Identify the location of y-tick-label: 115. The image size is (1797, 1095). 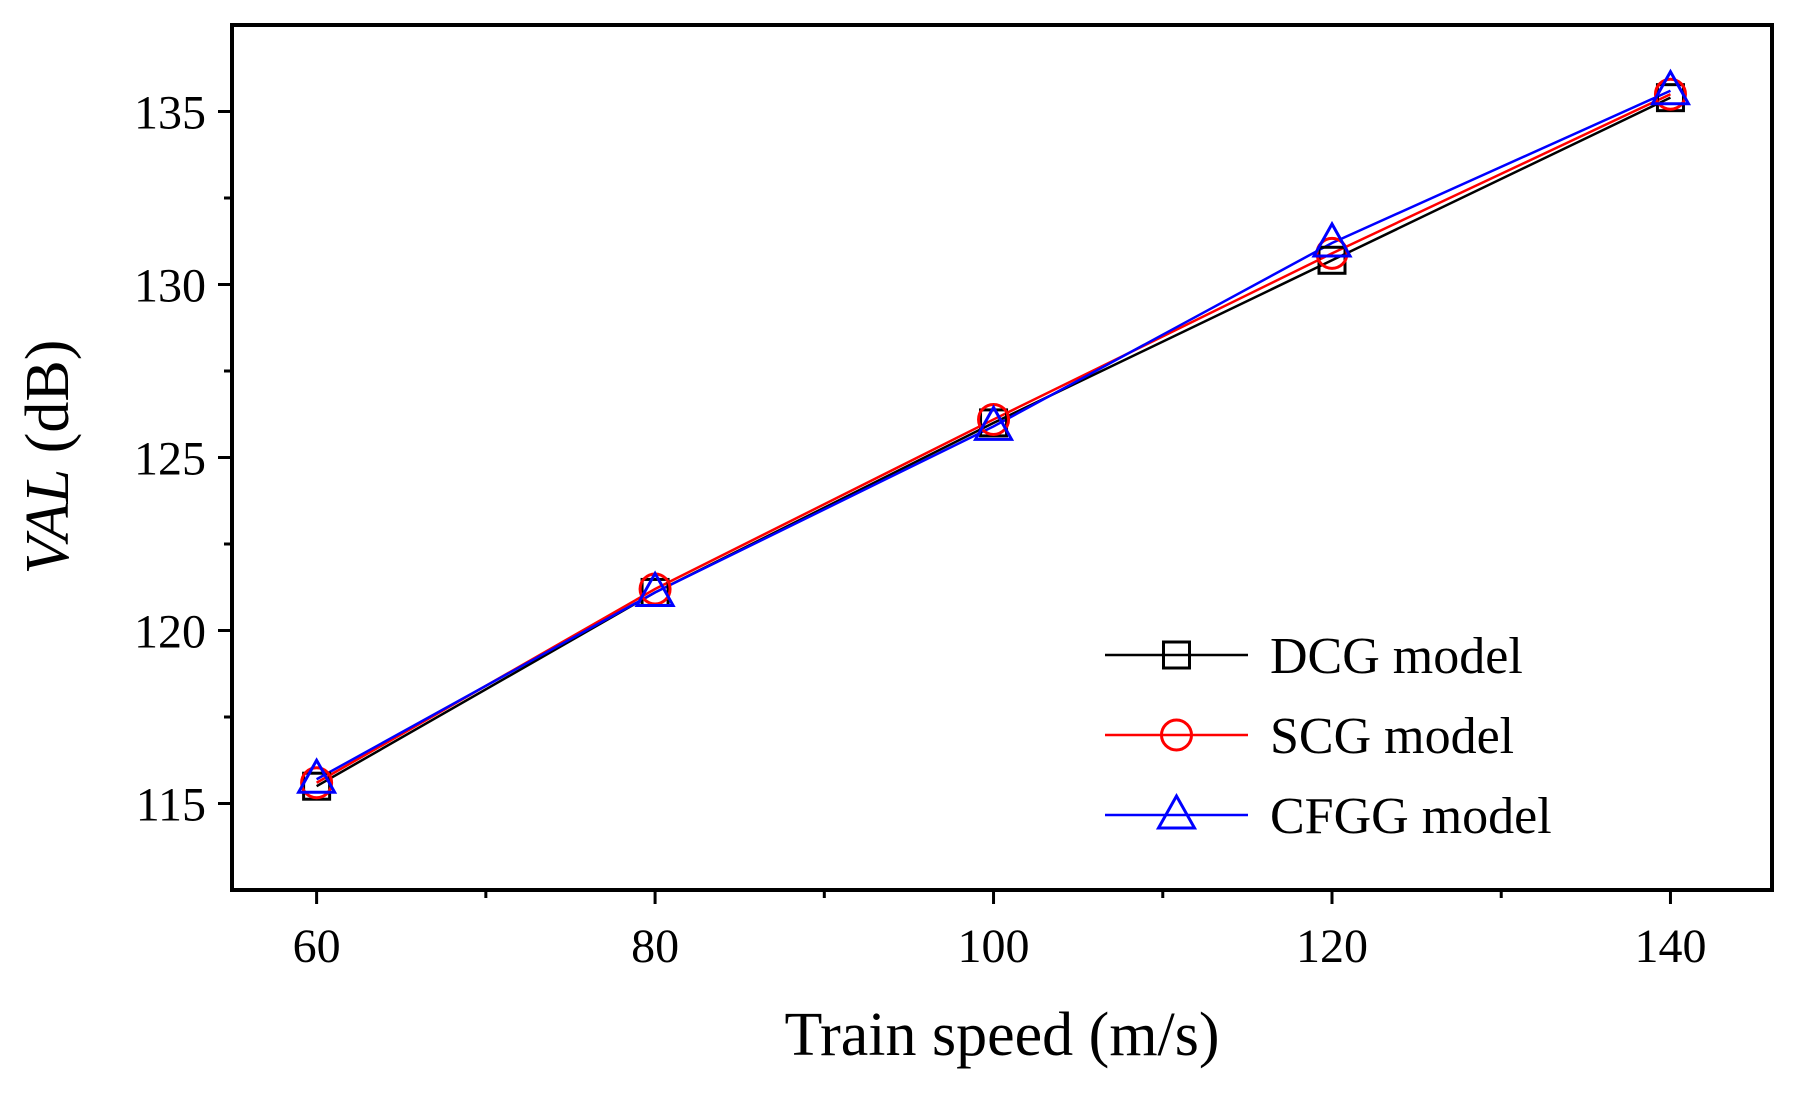
(171, 805).